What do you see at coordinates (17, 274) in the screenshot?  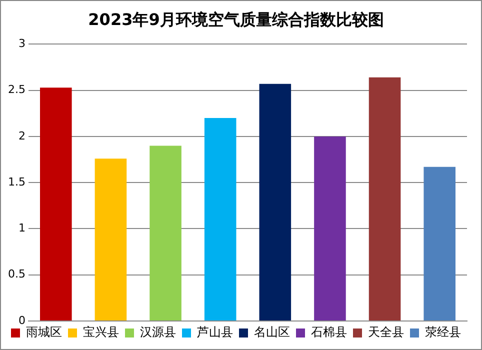 I see `y-tick-label: 0.5` at bounding box center [17, 274].